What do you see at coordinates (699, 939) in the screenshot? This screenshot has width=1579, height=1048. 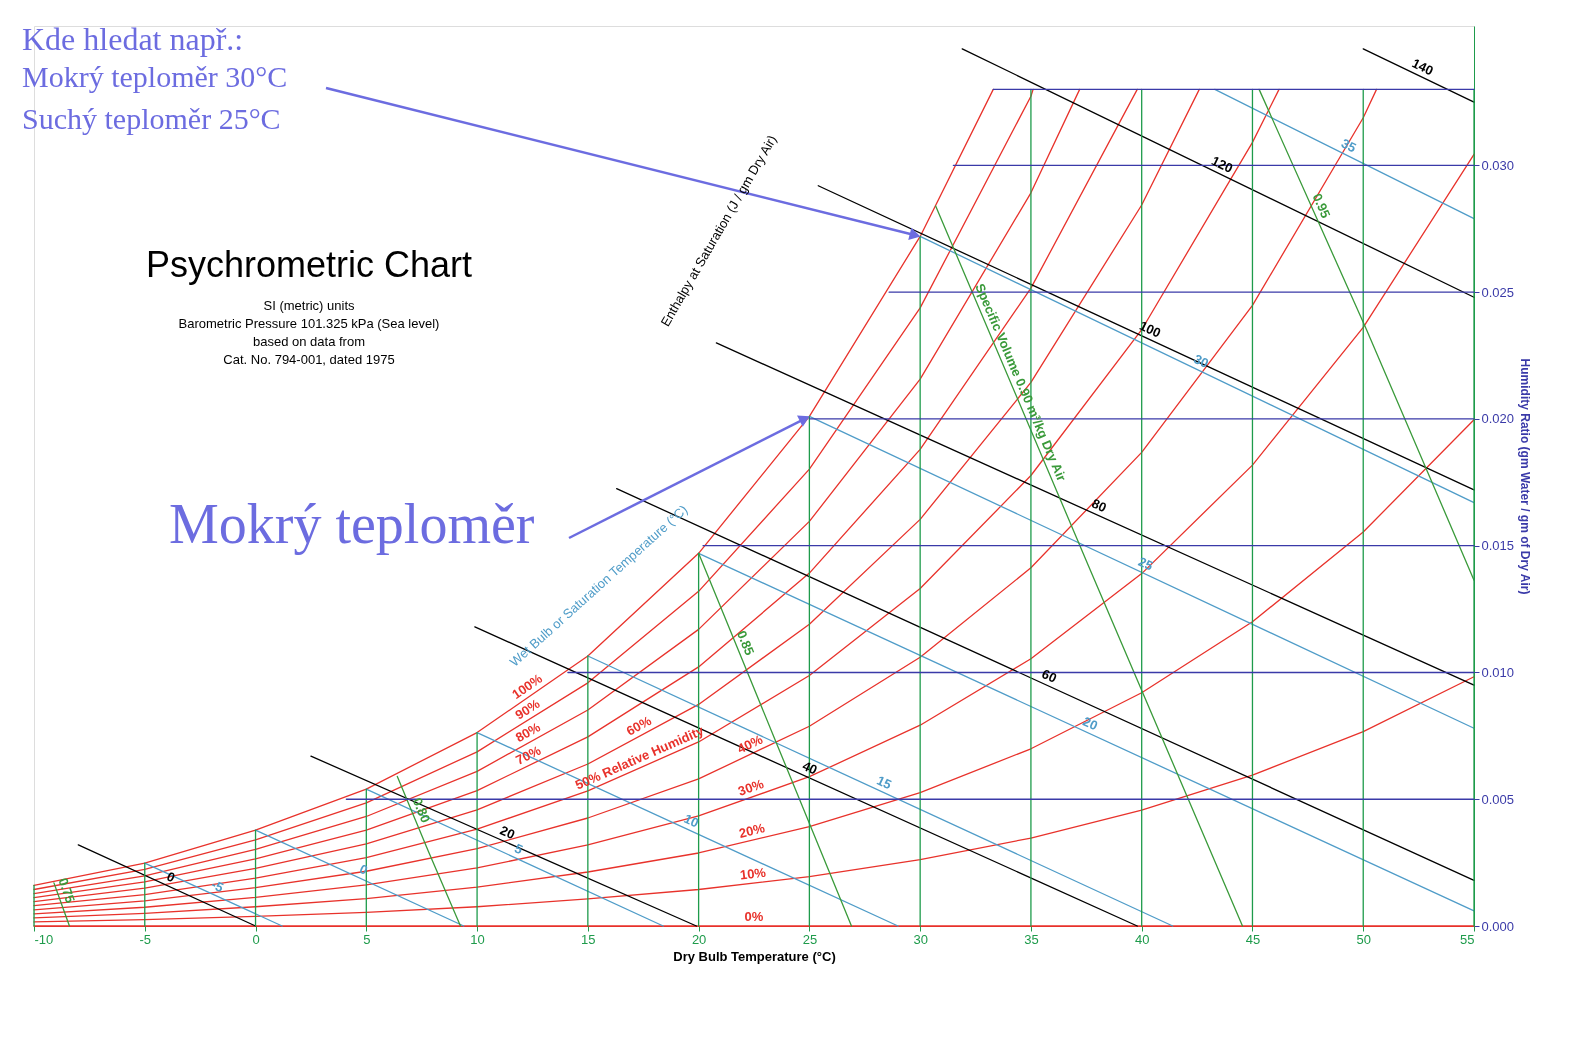 I see `x-tick-label: 20` at bounding box center [699, 939].